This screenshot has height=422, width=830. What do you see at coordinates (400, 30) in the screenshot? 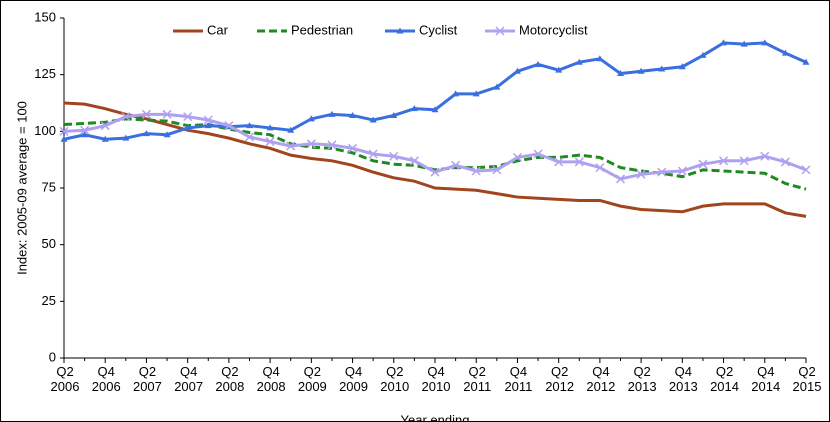
I see `legend-marker` at bounding box center [400, 30].